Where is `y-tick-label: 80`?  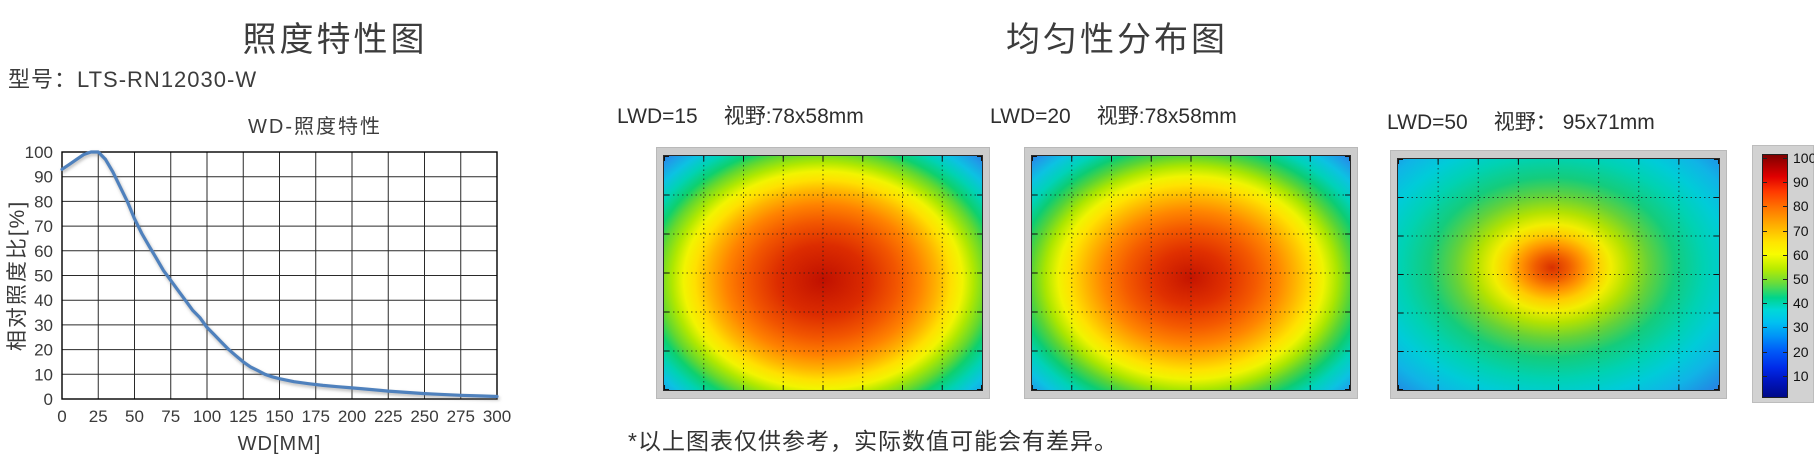
y-tick-label: 80 is located at coordinates (43, 201).